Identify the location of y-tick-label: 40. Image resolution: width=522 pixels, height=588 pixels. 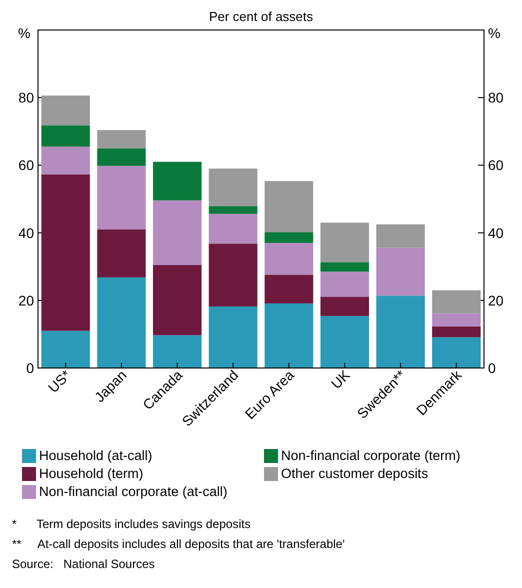
(26, 232).